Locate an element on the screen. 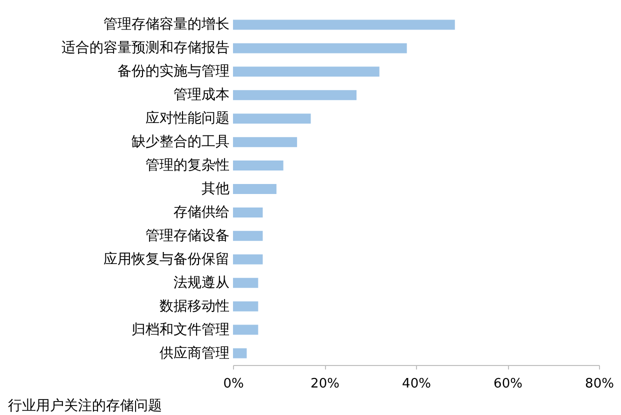  y-tick-label: 应用恢复与备份保留 is located at coordinates (167, 259).